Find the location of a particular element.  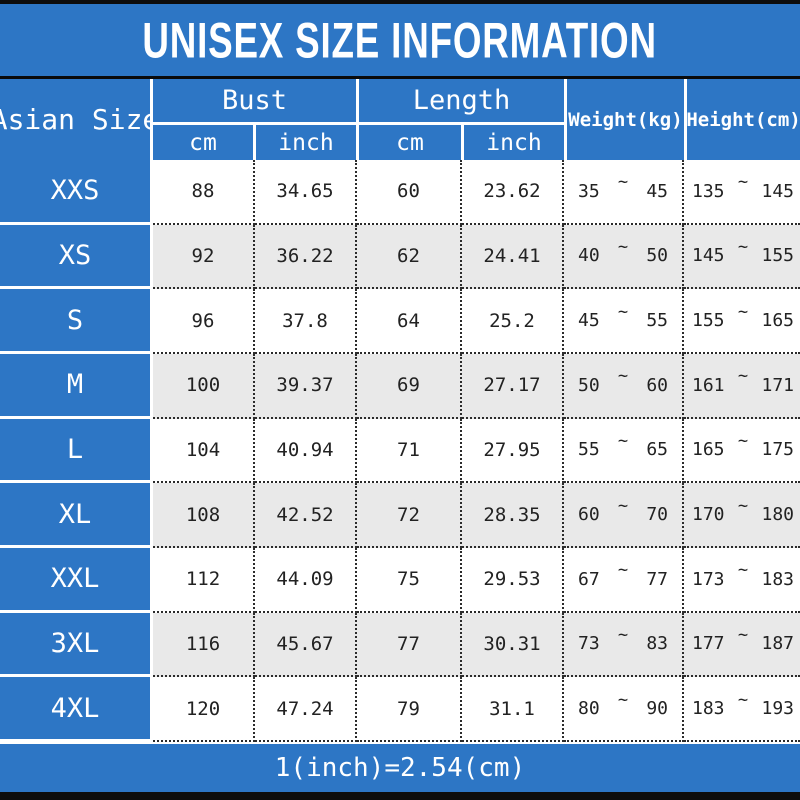

height-min: 165 is located at coordinates (708, 450).